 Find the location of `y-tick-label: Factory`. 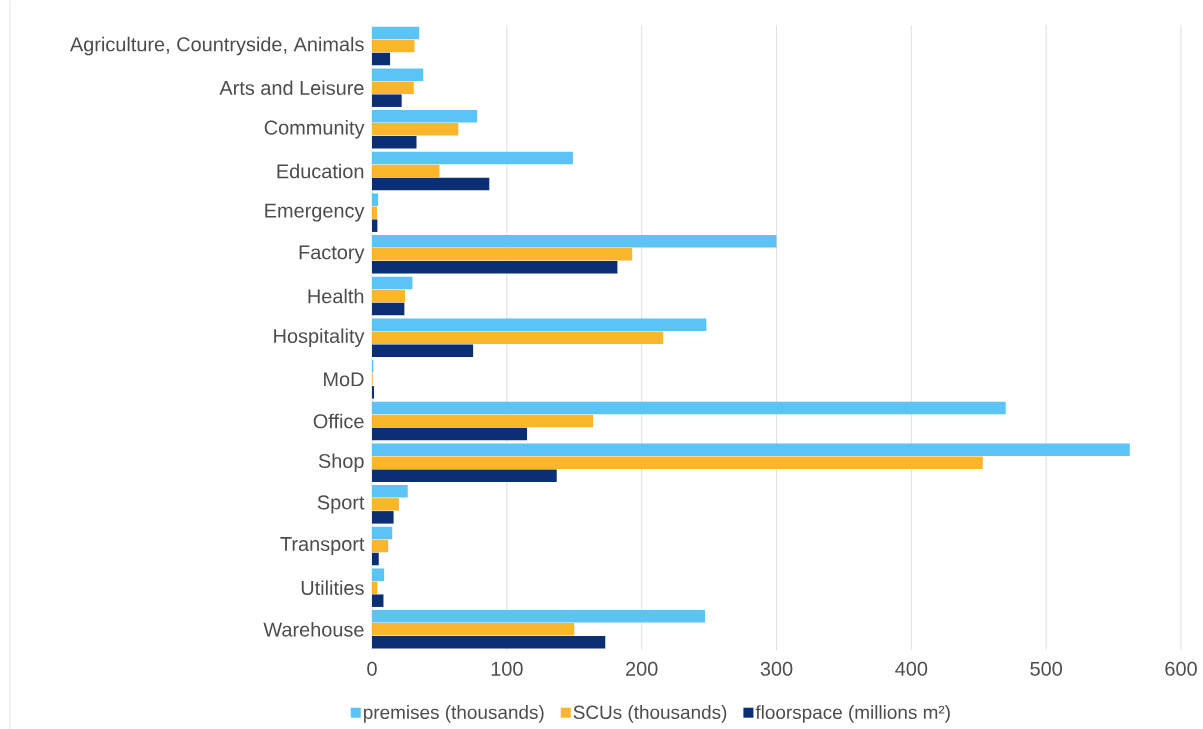

y-tick-label: Factory is located at coordinates (332, 254).